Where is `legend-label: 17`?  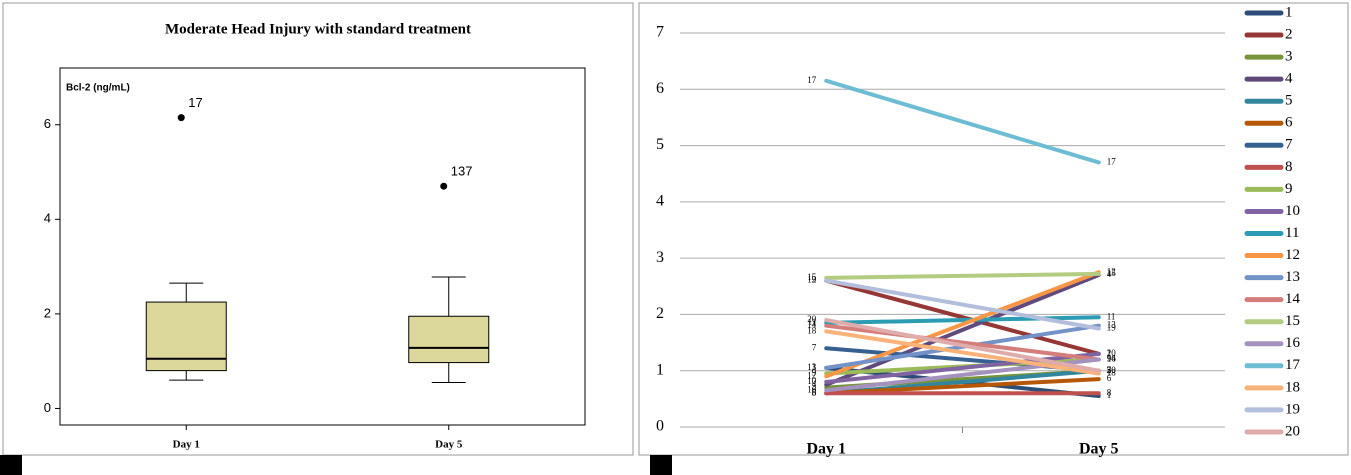 legend-label: 17 is located at coordinates (1293, 365).